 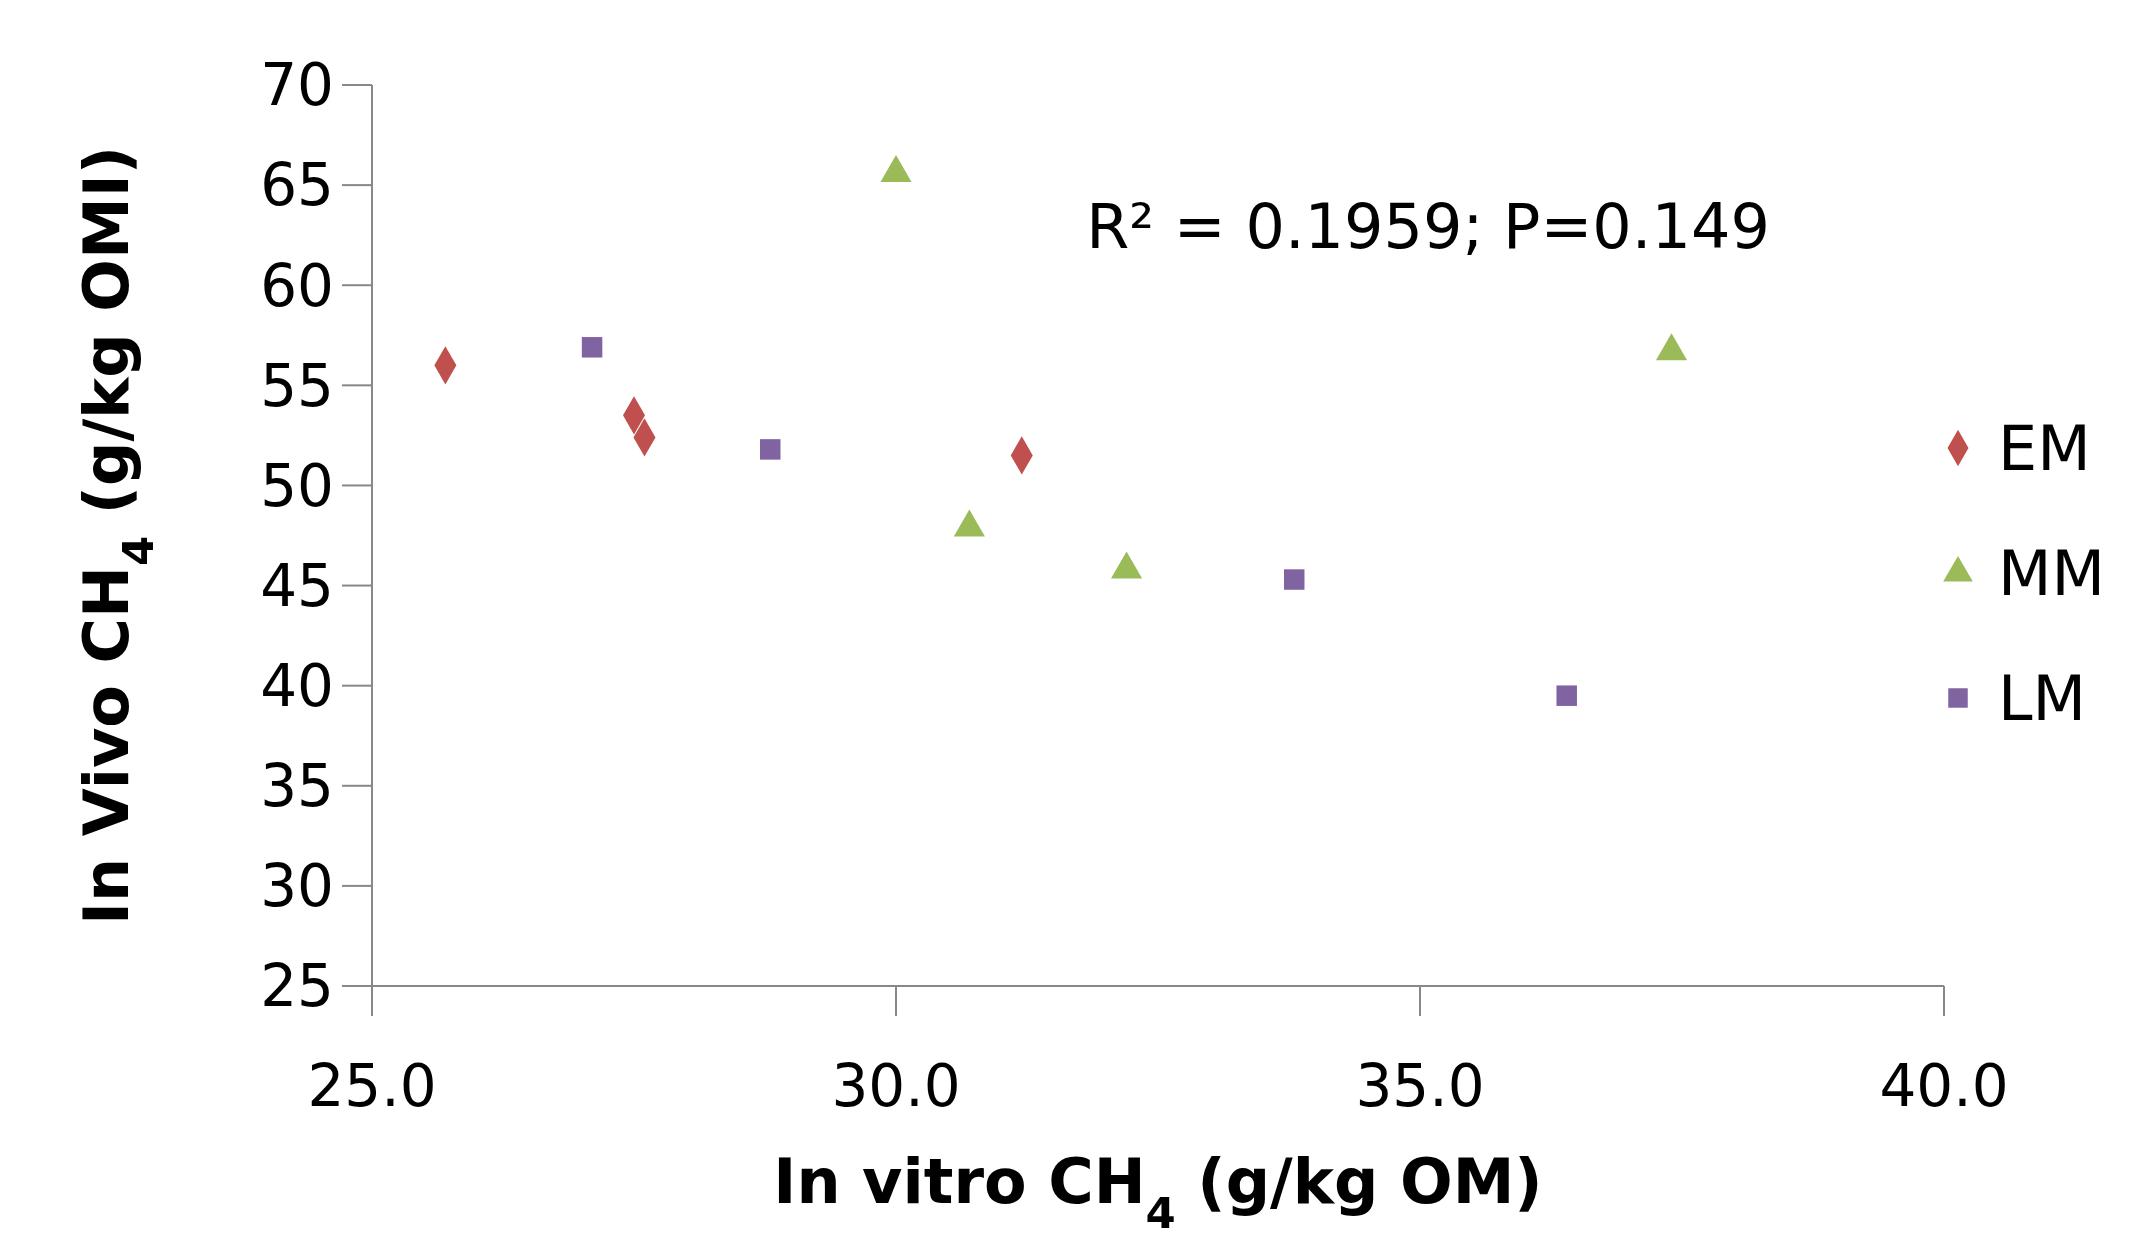 I want to click on x-tick-label: 40.0, so click(x=1944, y=1086).